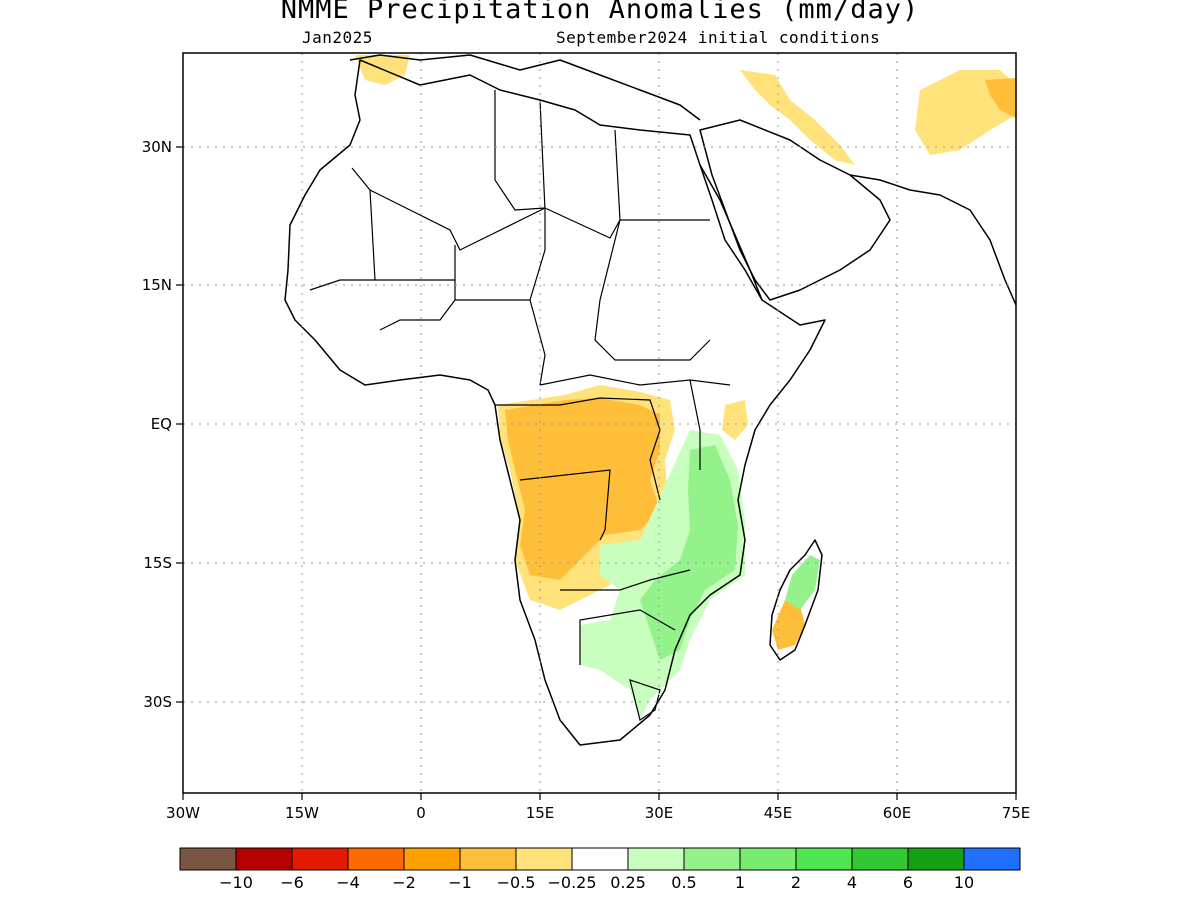  Describe the element at coordinates (348, 882) in the screenshot. I see `colorbar-label: −4` at that location.